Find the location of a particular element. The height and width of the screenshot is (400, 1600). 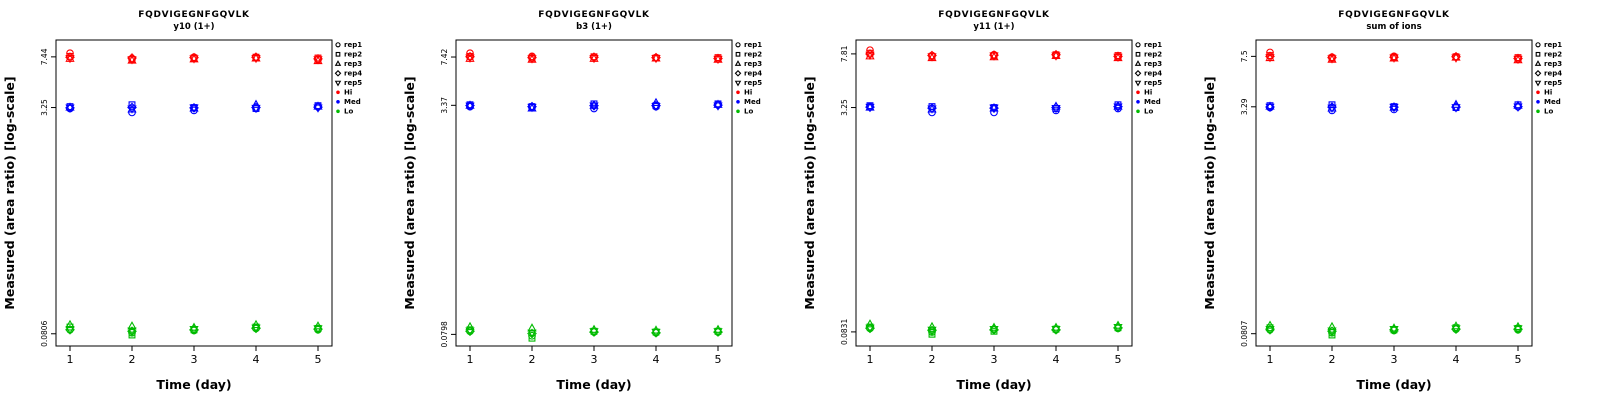

y-tick-label: 0.0807 is located at coordinates (1244, 333).